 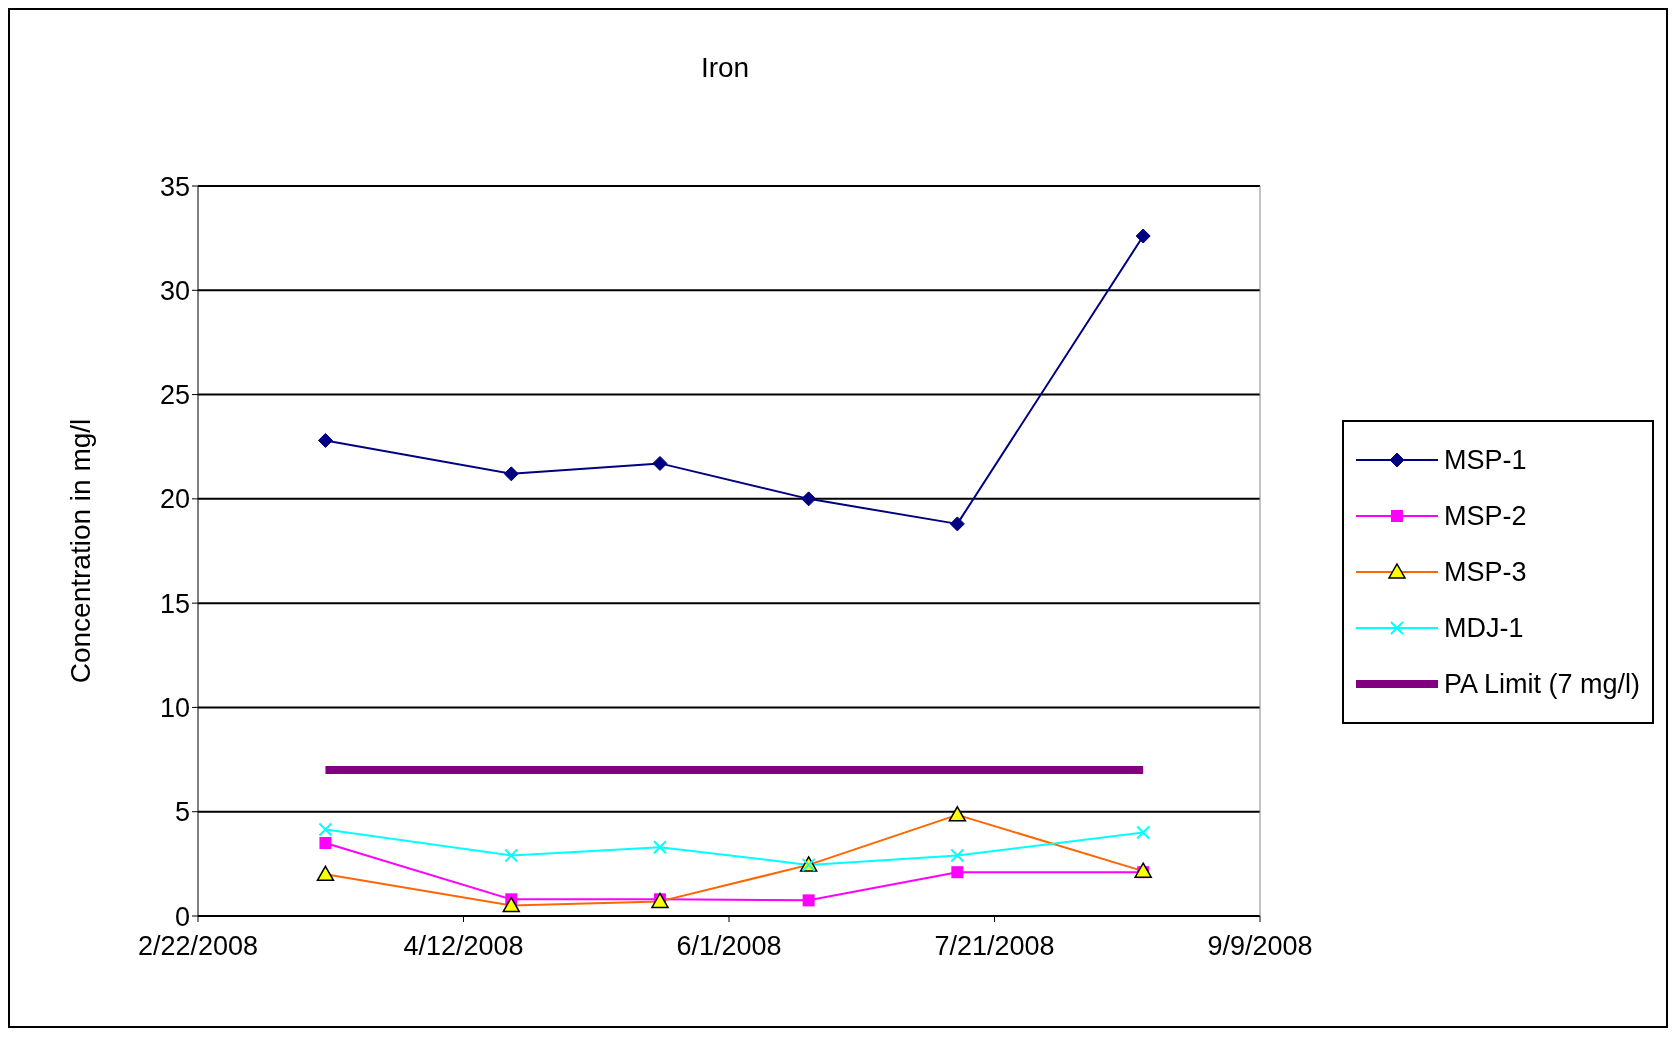 What do you see at coordinates (729, 946) in the screenshot?
I see `x-tick-label: 6/1/2008` at bounding box center [729, 946].